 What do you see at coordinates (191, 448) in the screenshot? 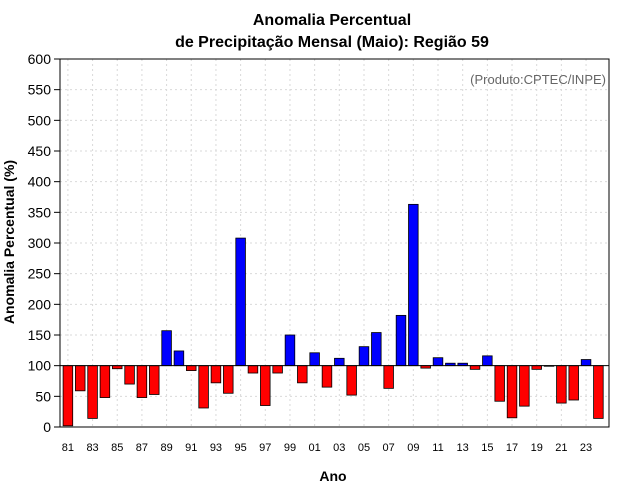
I see `x-tick-label-91: 91` at bounding box center [191, 448].